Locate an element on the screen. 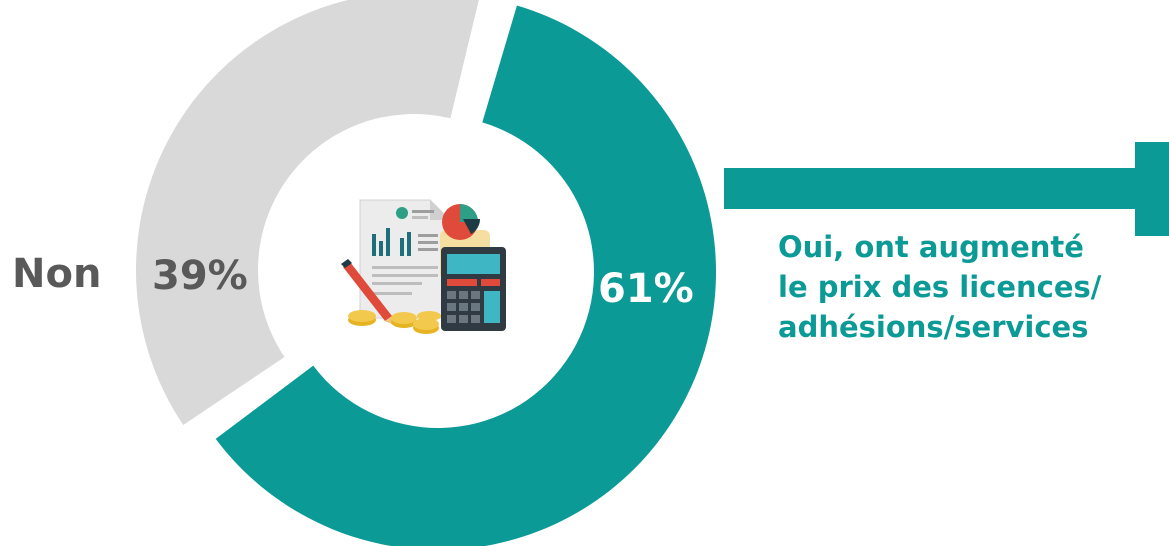  arrow-shape is located at coordinates (946, 189).